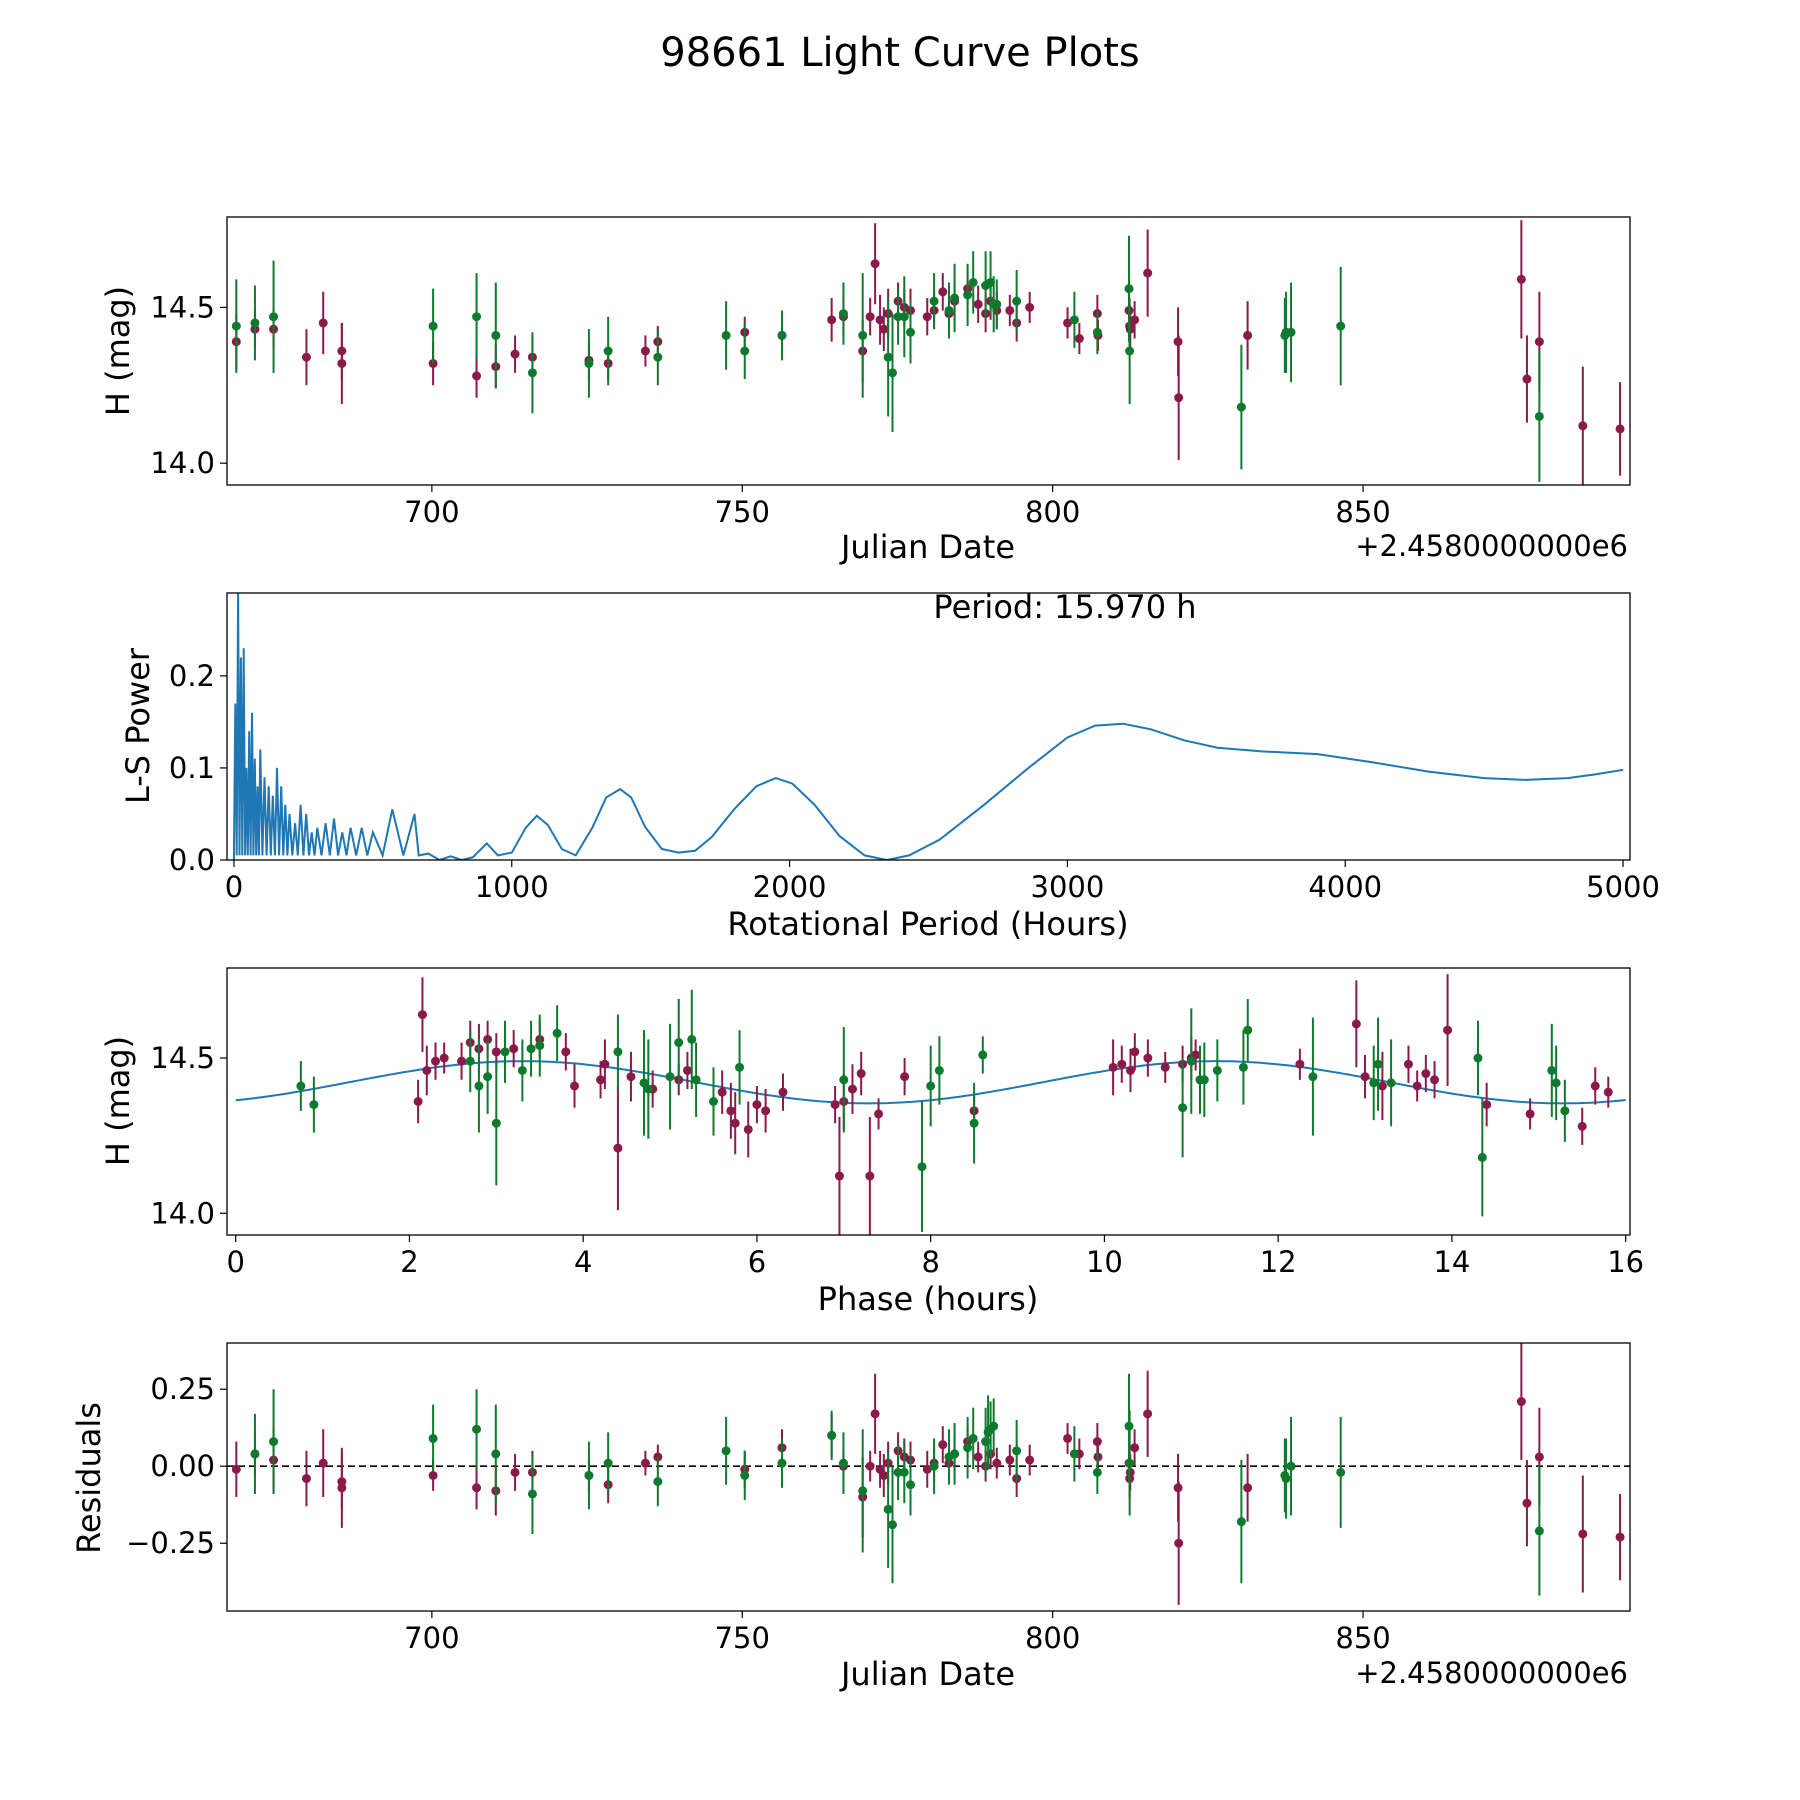 The image size is (1800, 1800). What do you see at coordinates (118, 351) in the screenshot?
I see `lightcurve-y-label: H (mag)` at bounding box center [118, 351].